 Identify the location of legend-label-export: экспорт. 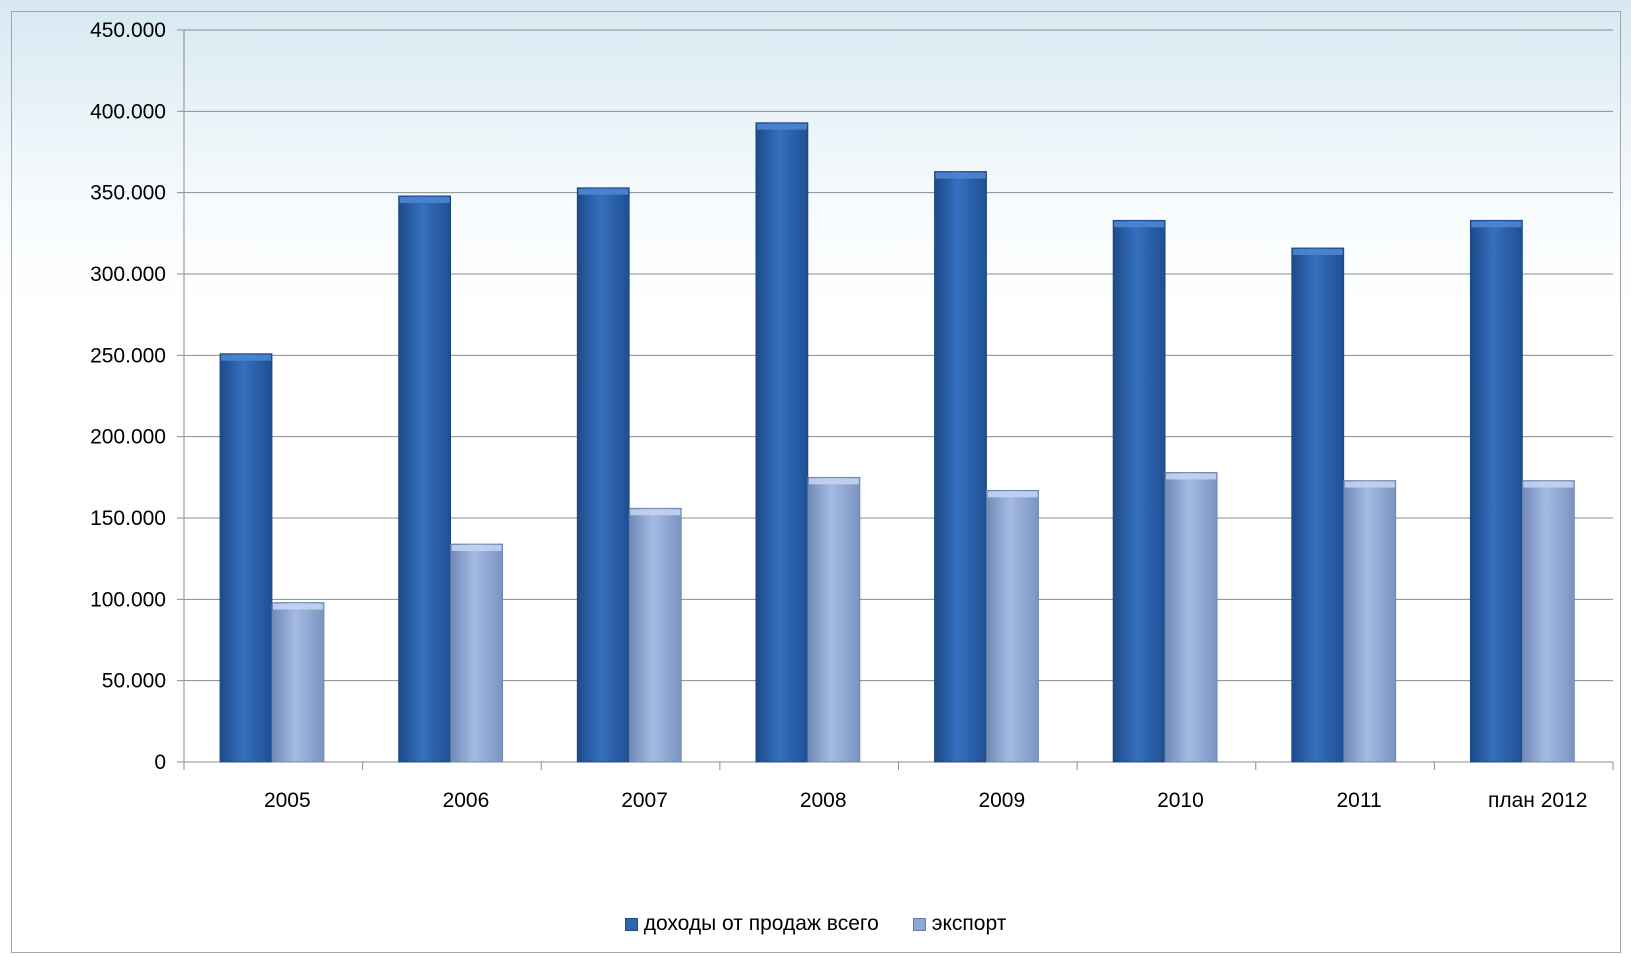
(969, 923).